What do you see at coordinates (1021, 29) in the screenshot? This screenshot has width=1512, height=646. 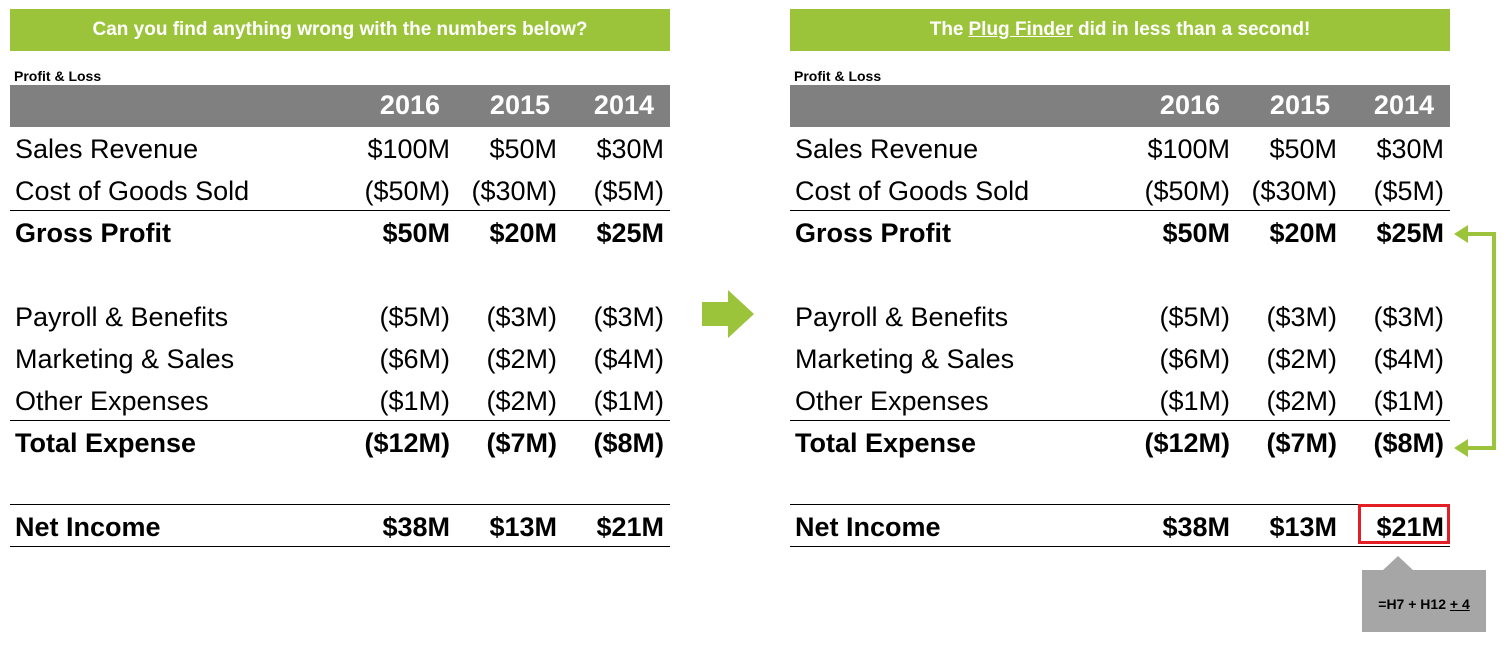 I see `plug-finder-link: Plug Finder` at bounding box center [1021, 29].